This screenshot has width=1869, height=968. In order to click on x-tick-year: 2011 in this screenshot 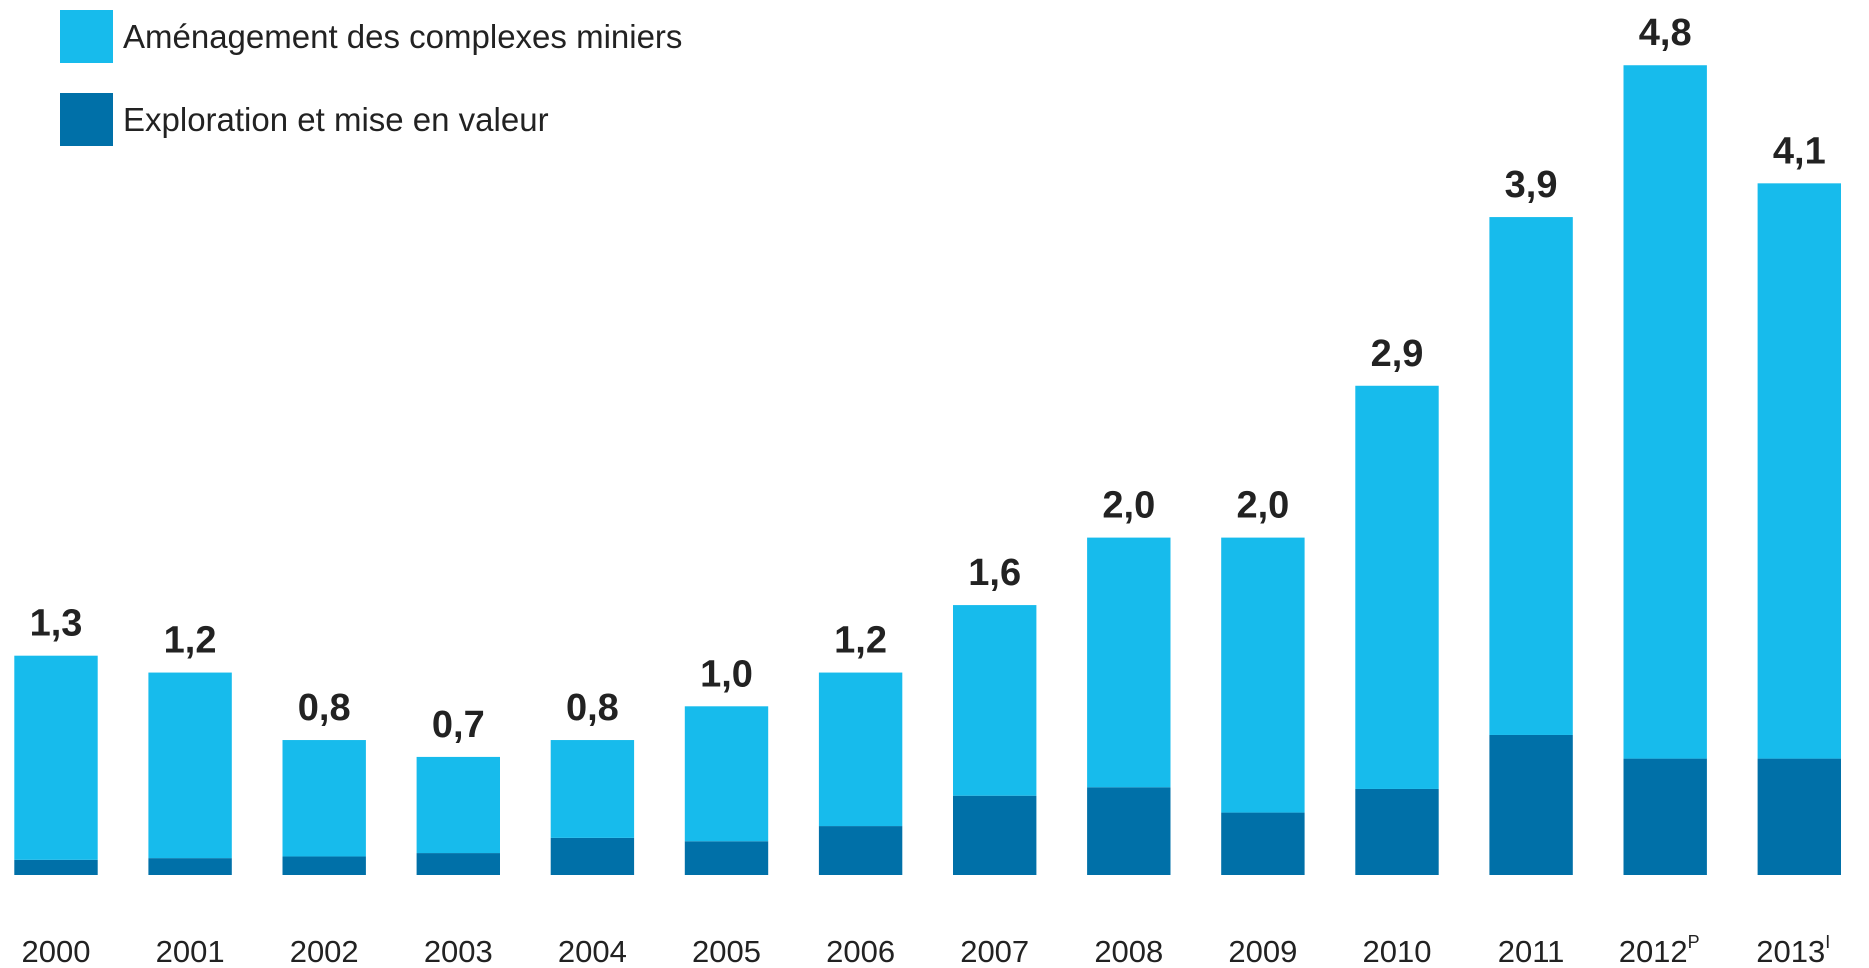, I will do `click(1531, 951)`.